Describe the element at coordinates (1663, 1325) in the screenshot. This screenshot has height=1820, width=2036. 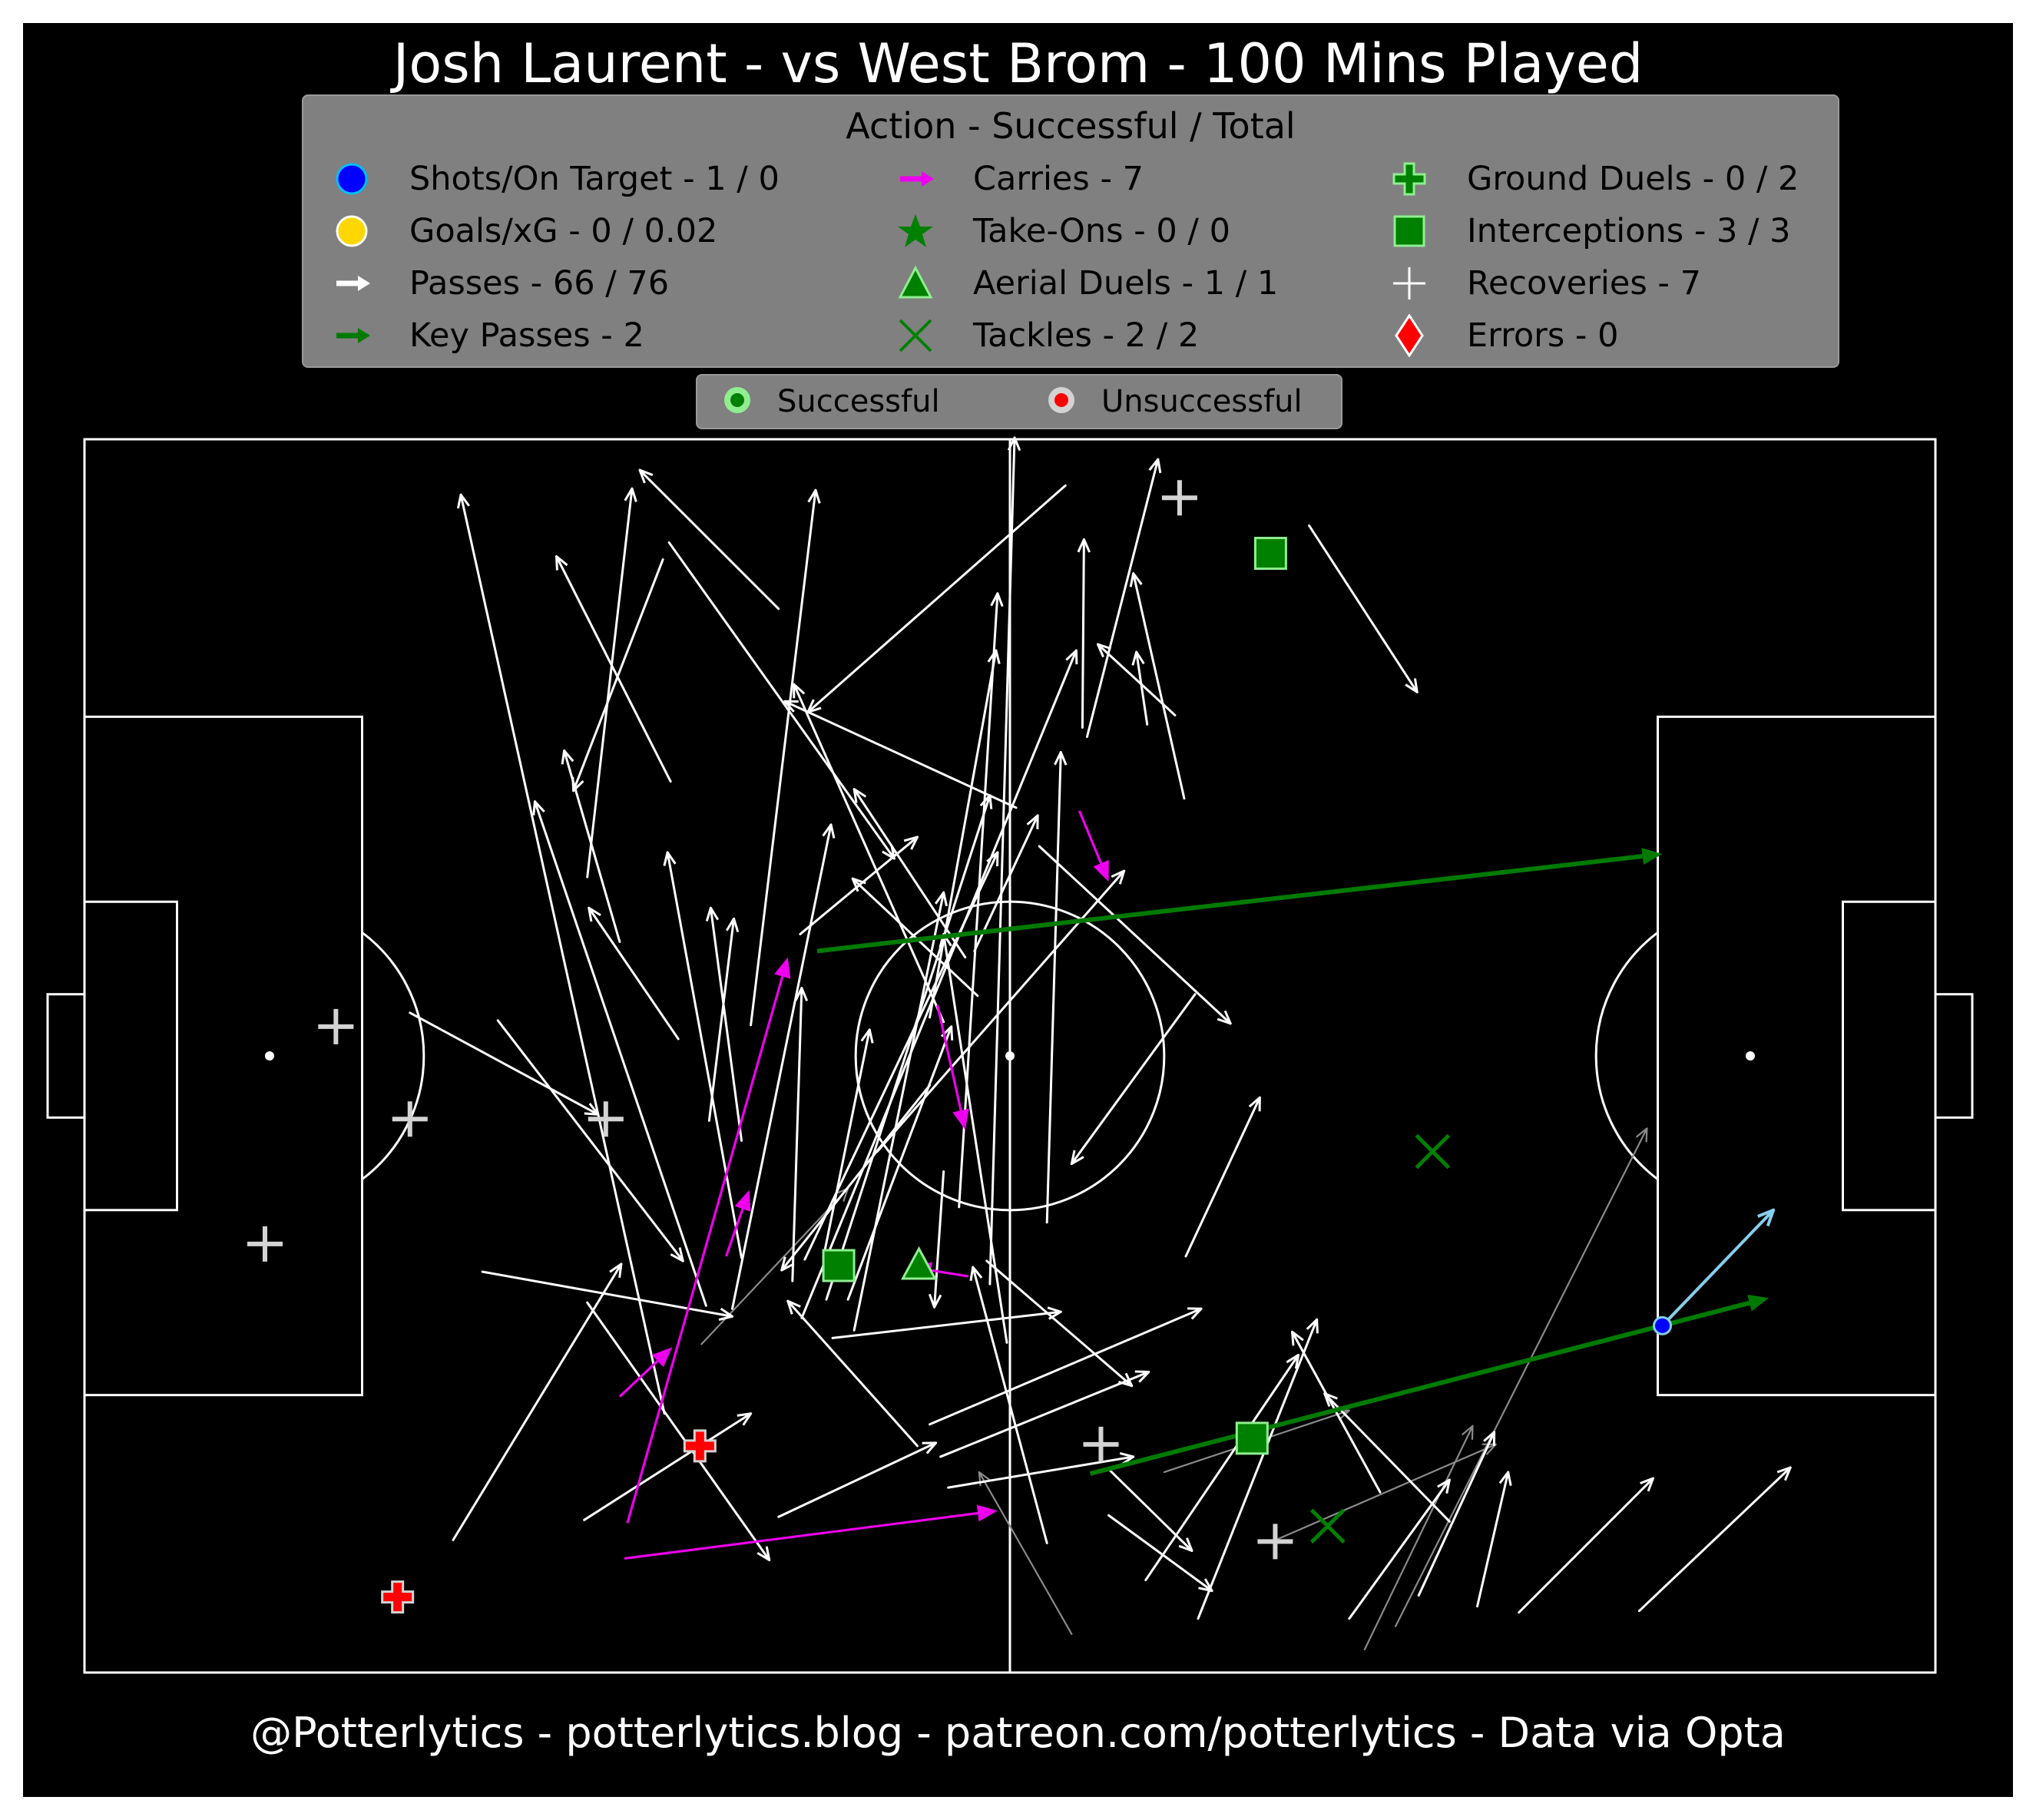
I see `shot-marker` at that location.